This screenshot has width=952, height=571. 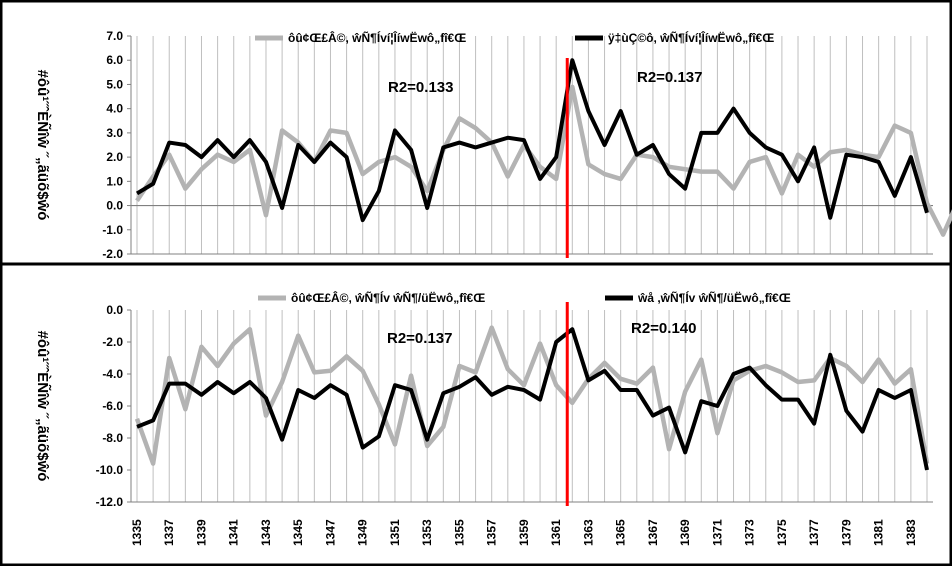 What do you see at coordinates (112, 438) in the screenshot?
I see `y-tick-label: -8.0` at bounding box center [112, 438].